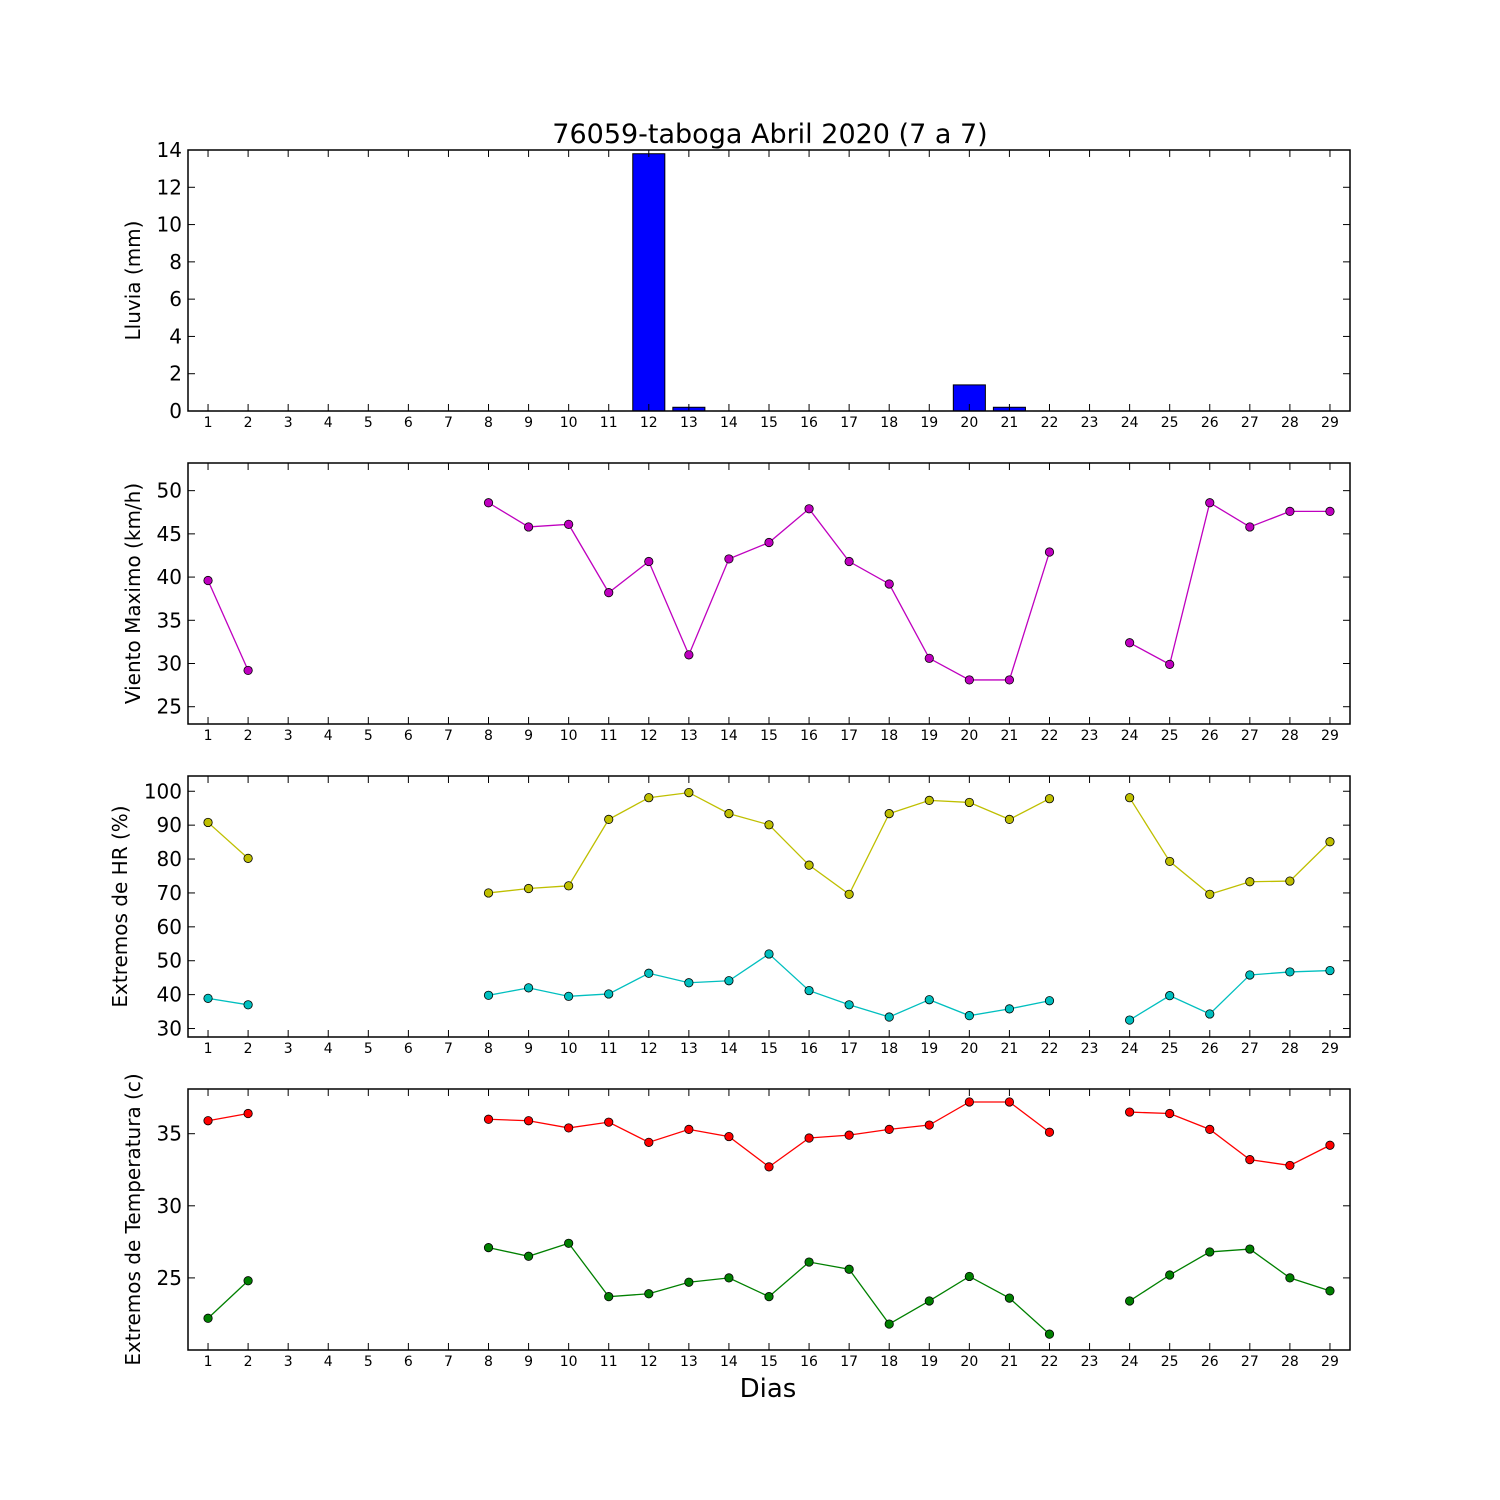  Describe the element at coordinates (328, 423) in the screenshot. I see `xtick-label-lluvia-4: 4` at that location.